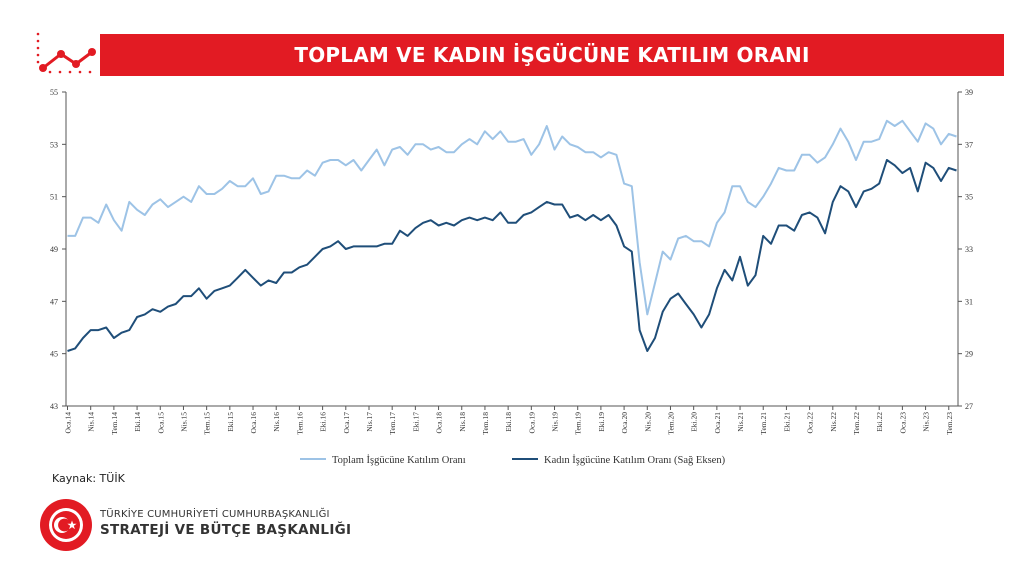 The width and height of the screenshot is (1024, 576). Describe the element at coordinates (299, 423) in the screenshot. I see `x-tick-label: Tem.16` at that location.